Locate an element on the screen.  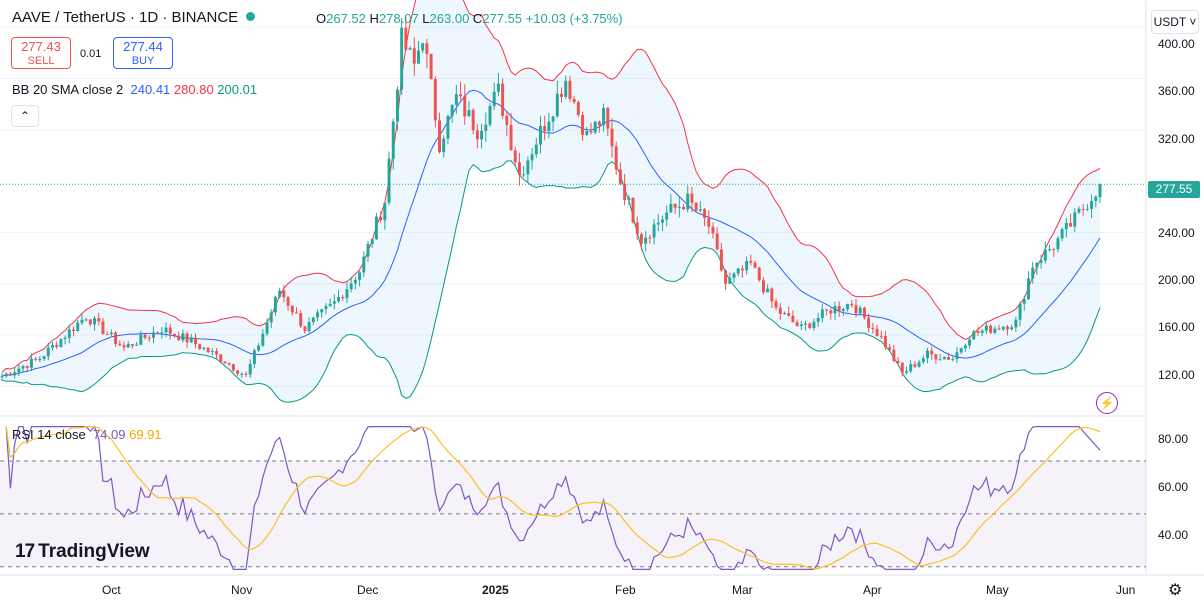
tradingview-logo: 17 TradingView is located at coordinates (82, 551).